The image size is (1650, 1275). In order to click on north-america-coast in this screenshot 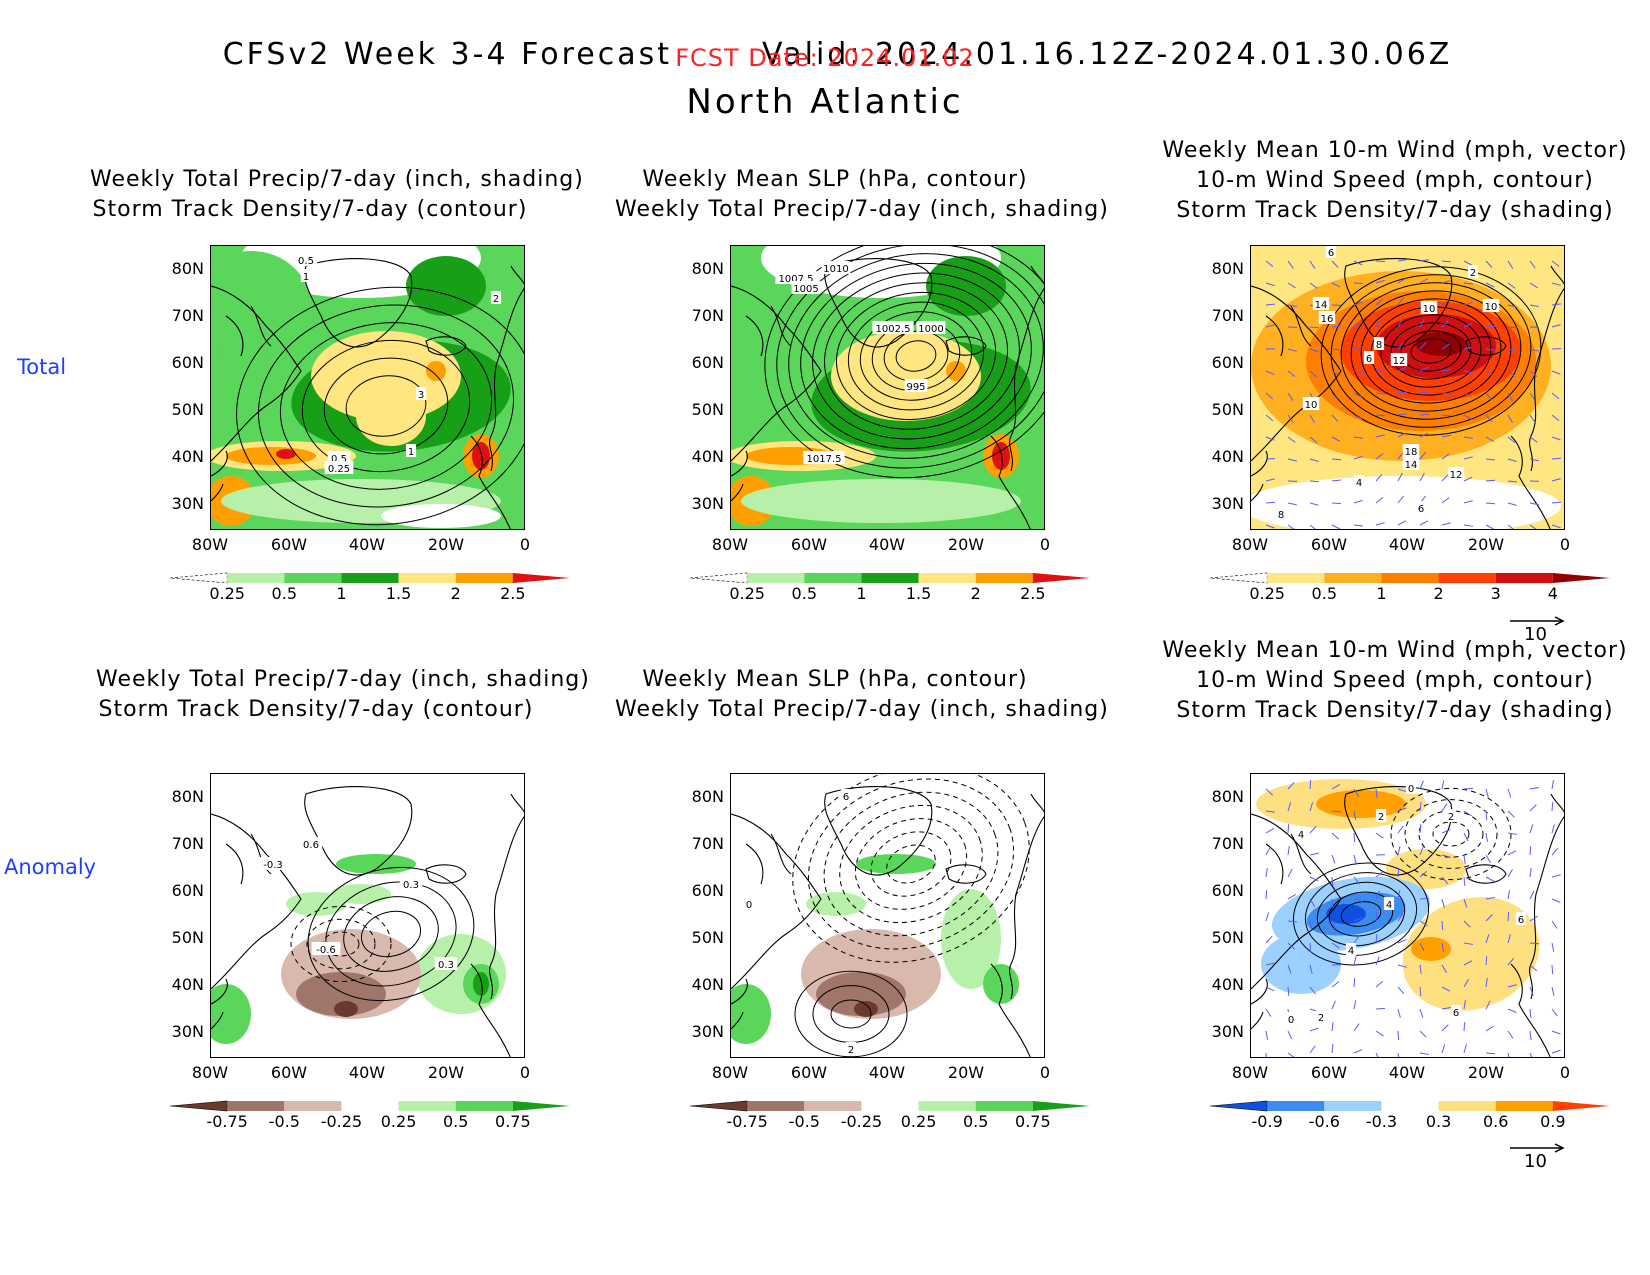, I will do `click(1296, 373)`.